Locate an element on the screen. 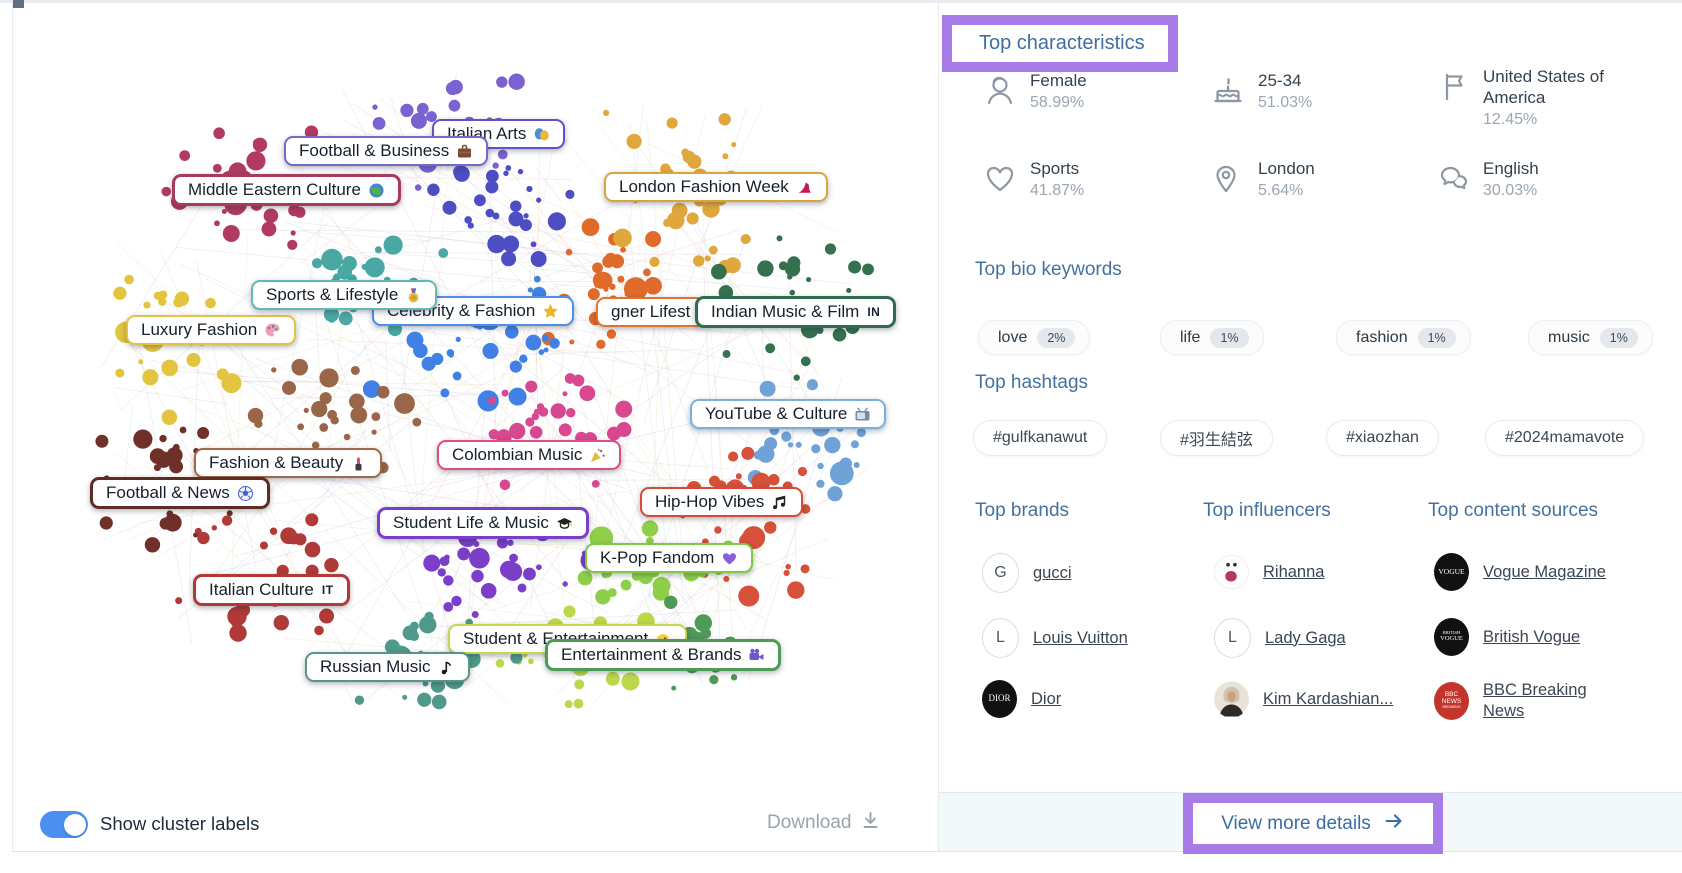 The width and height of the screenshot is (1682, 873). brands-row: L Louis Vuitton is located at coordinates (1055, 638).